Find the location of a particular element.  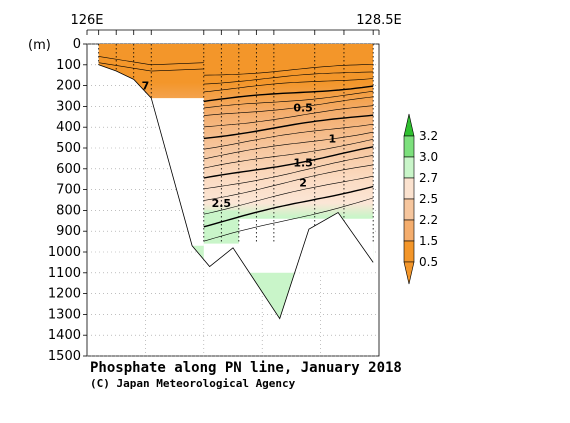

y-tick-label-1000: 1000 is located at coordinates (64, 252).